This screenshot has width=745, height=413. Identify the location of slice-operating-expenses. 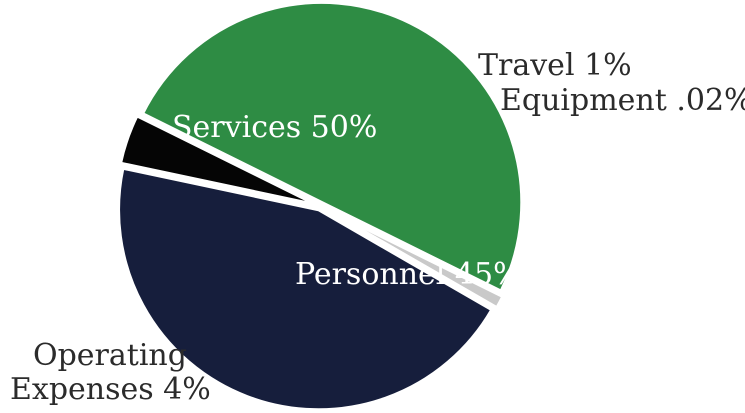
(217, 160).